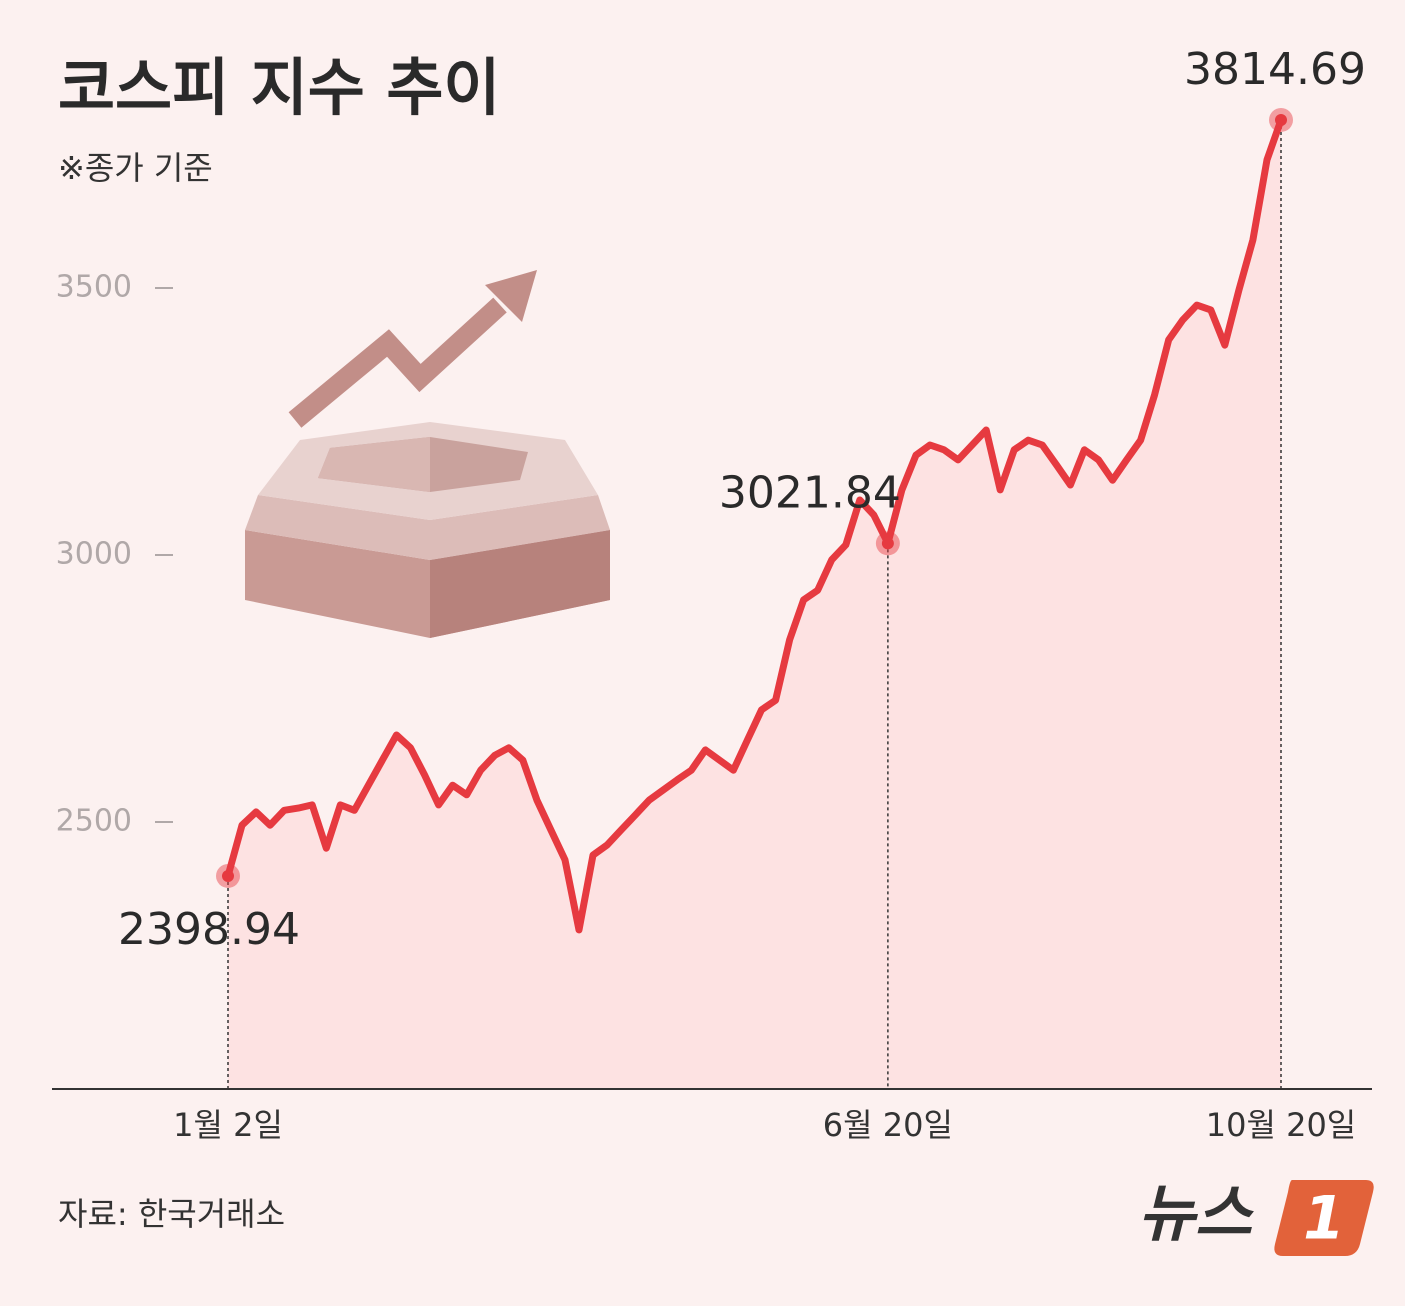 The image size is (1405, 1306). Describe the element at coordinates (1275, 69) in the screenshot. I see `data-label: 3814.69` at that location.